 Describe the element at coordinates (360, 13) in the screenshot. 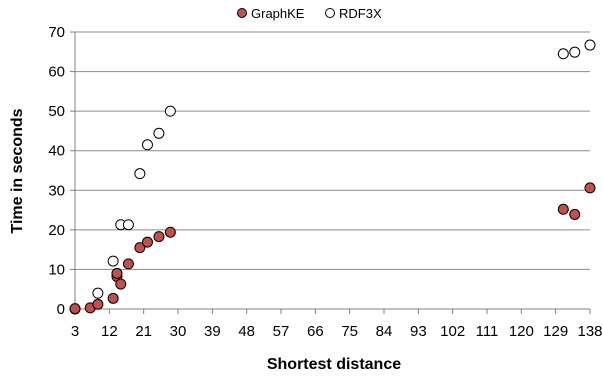

I see `legend-label-rdf3x: RDF3X` at that location.